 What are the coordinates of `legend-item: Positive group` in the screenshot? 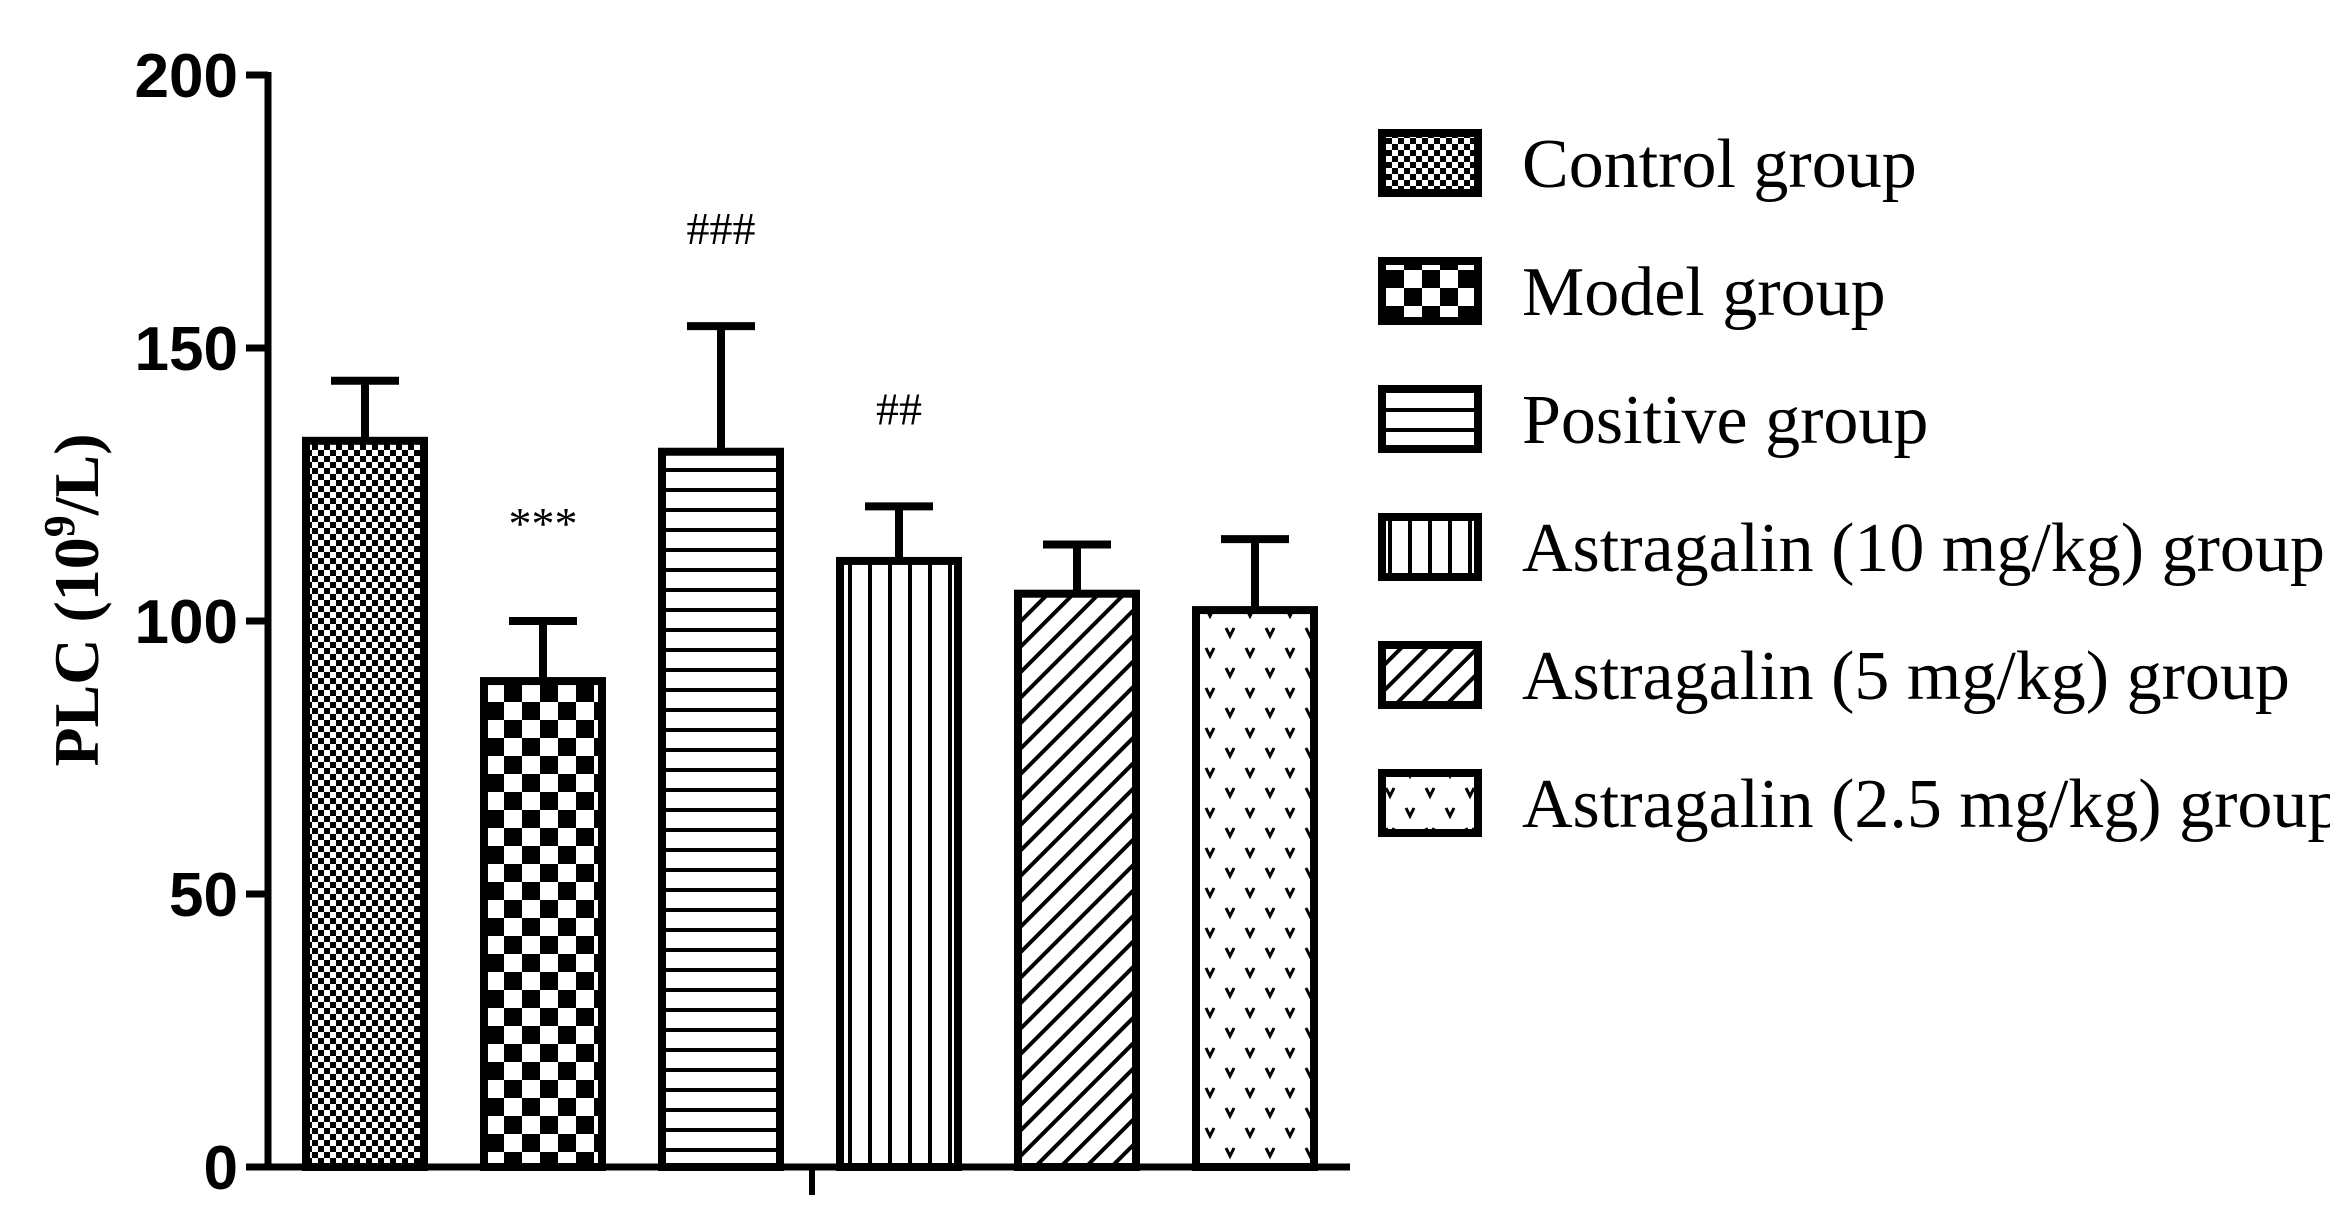 It's located at (1653, 420).